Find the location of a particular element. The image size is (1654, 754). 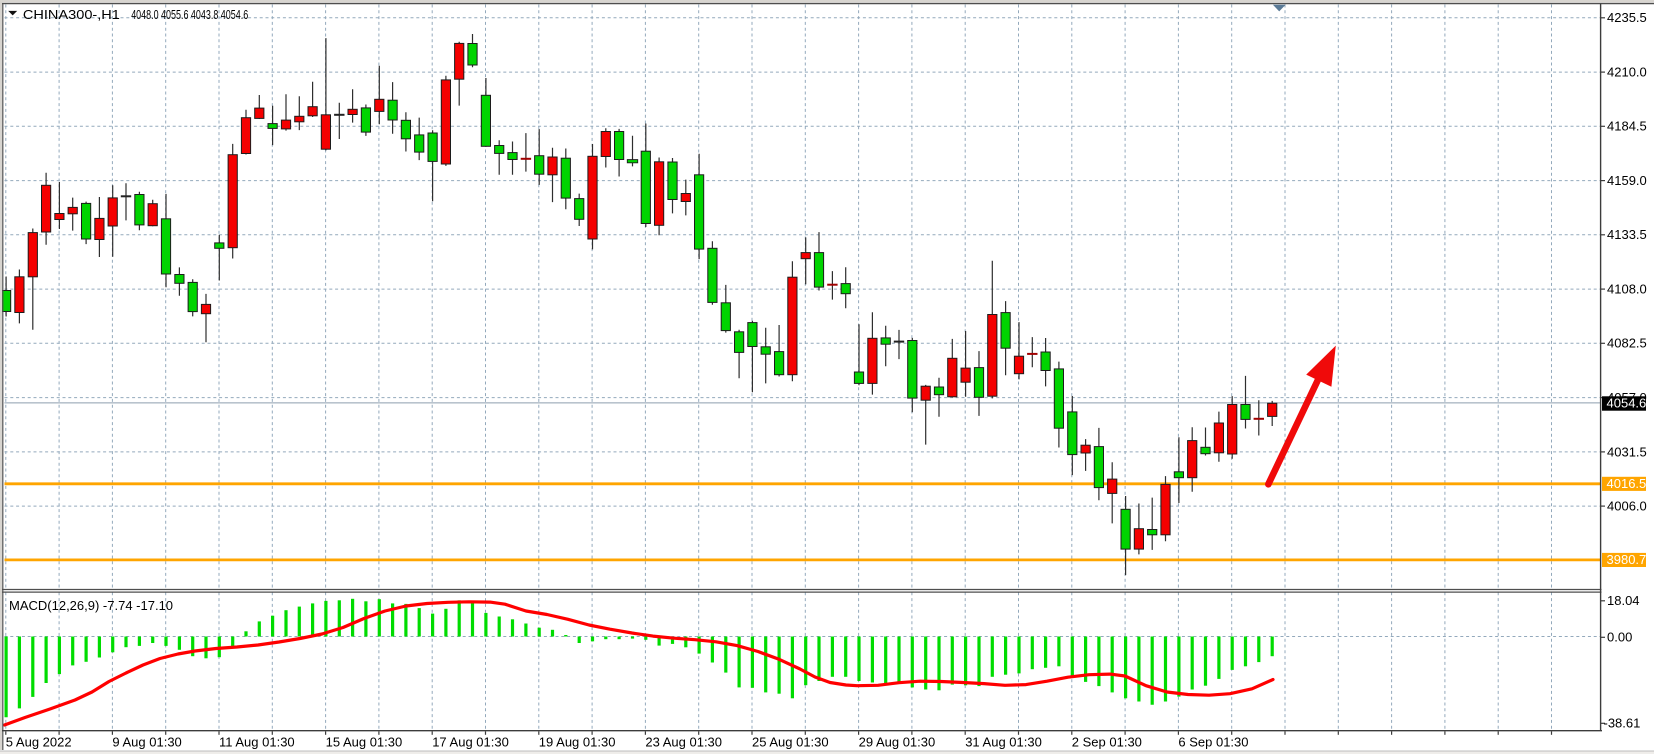

svg-text: 4133.5 is located at coordinates (1627, 234).